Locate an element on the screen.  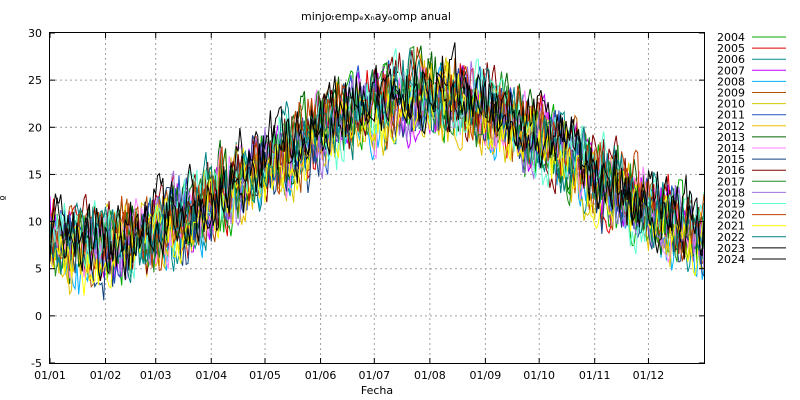
legend-label-2020: 2020 is located at coordinates (731, 215).